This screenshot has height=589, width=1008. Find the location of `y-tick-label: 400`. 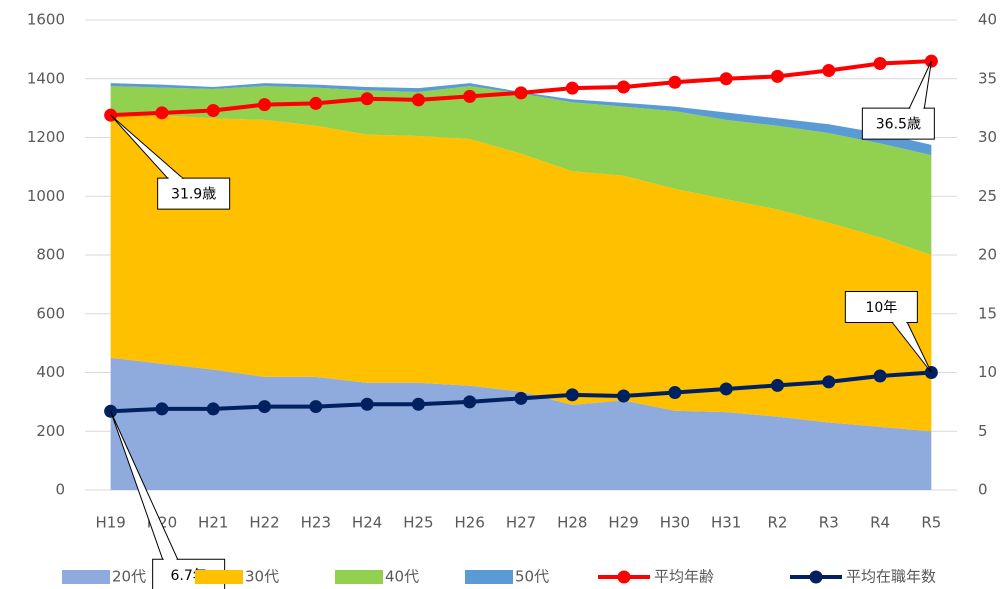

y-tick-label: 400 is located at coordinates (50, 372).